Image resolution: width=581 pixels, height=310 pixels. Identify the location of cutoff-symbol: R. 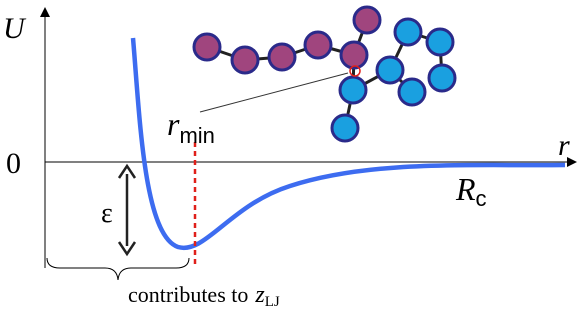
(465, 189).